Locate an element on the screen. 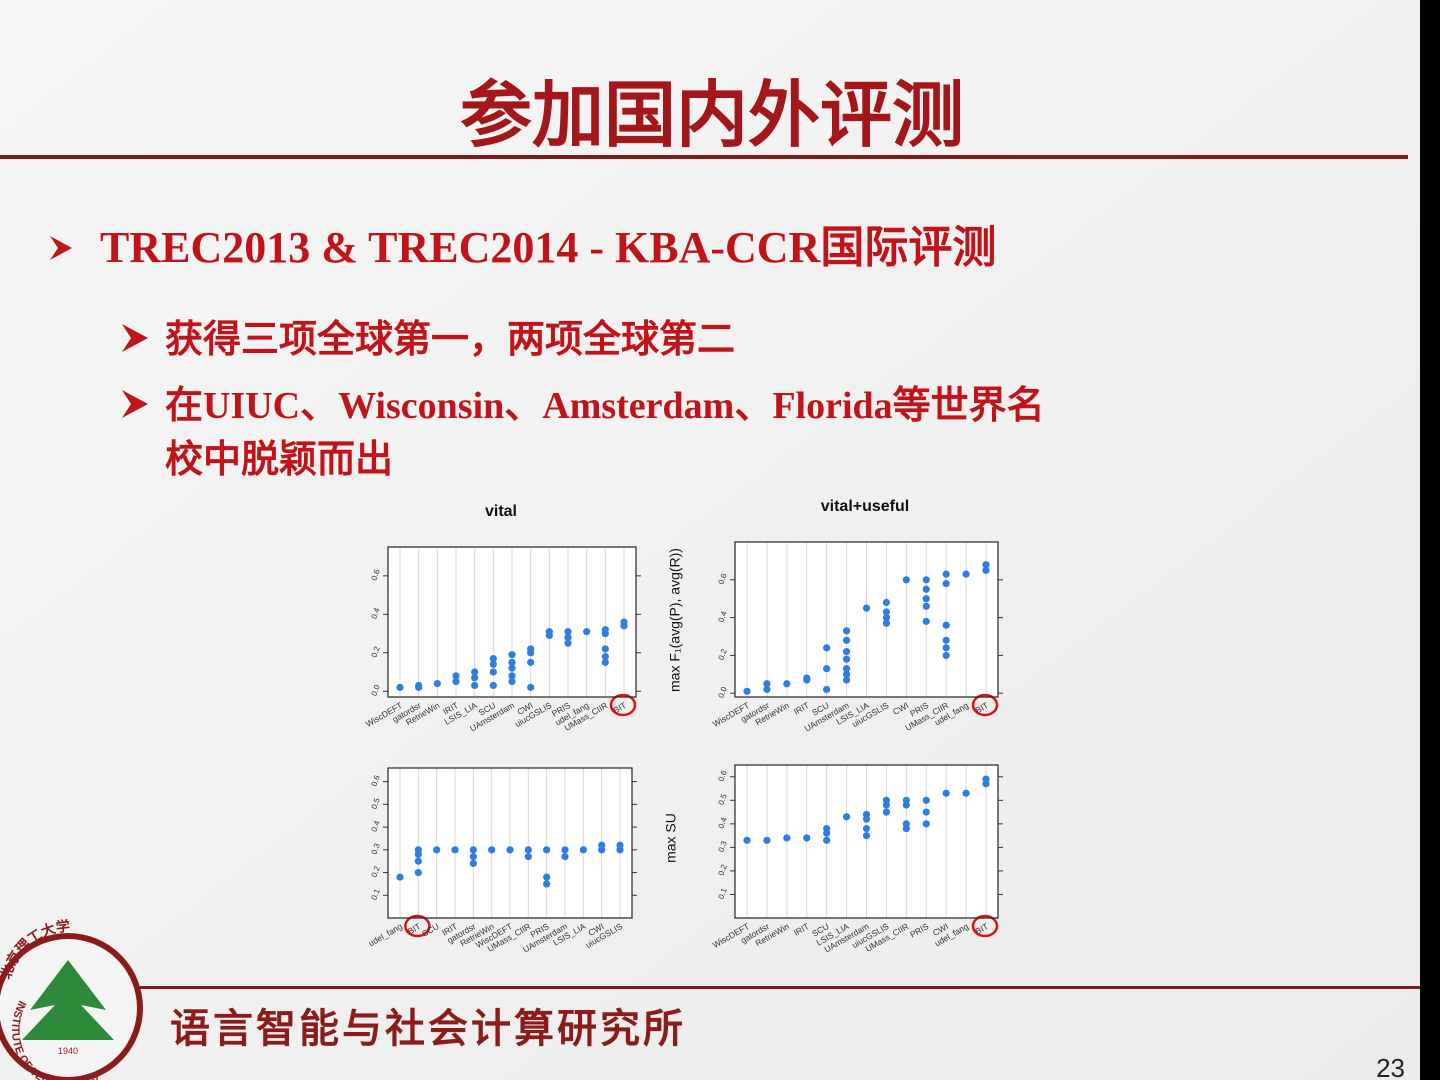 Image resolution: width=1440 pixels, height=1080 pixels. bullet: TREC2013 & TREC2014 - KBA-CCR国际评测 is located at coordinates (548, 247).